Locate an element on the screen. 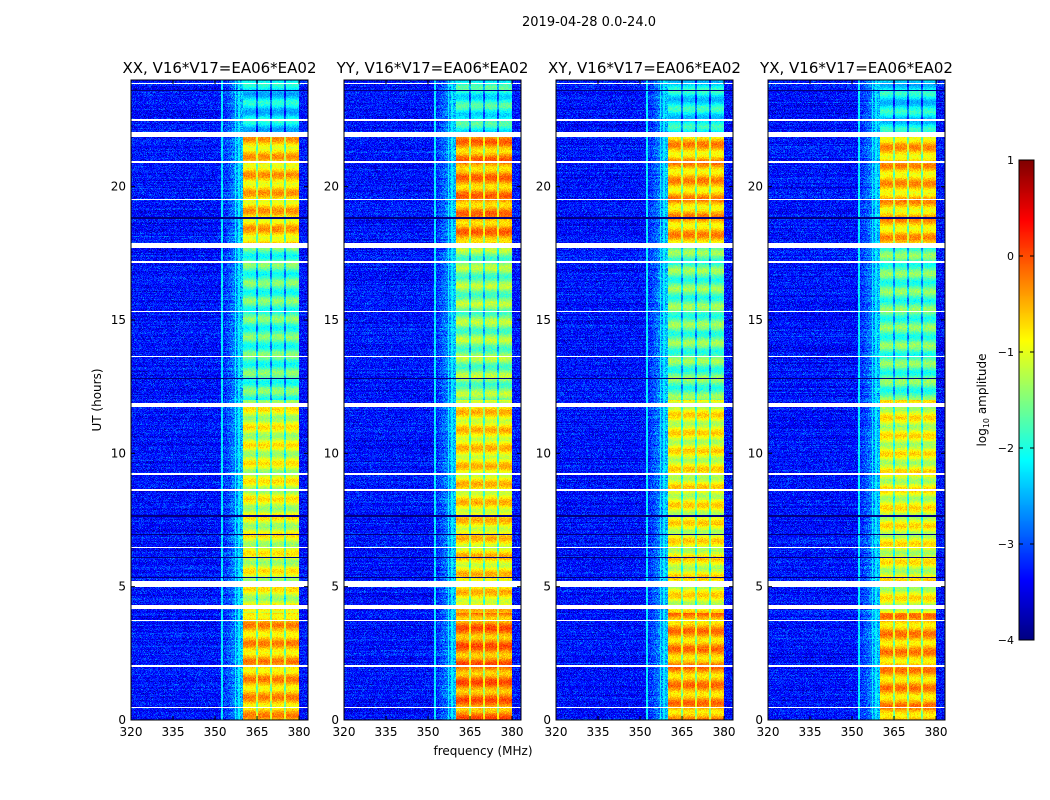  colorbar-tick-label: −2 is located at coordinates (1006, 448).